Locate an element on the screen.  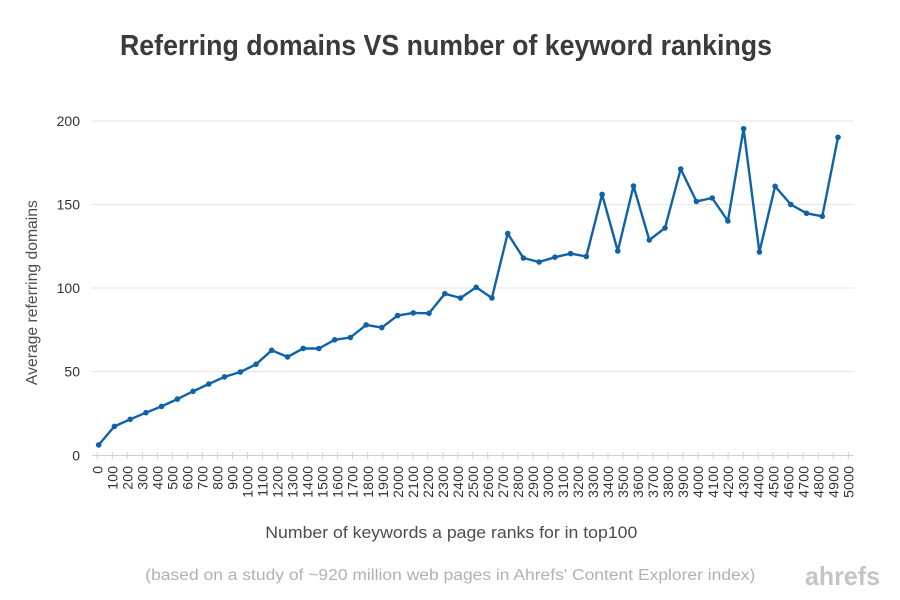
svg-text: 3500 is located at coordinates (623, 482).